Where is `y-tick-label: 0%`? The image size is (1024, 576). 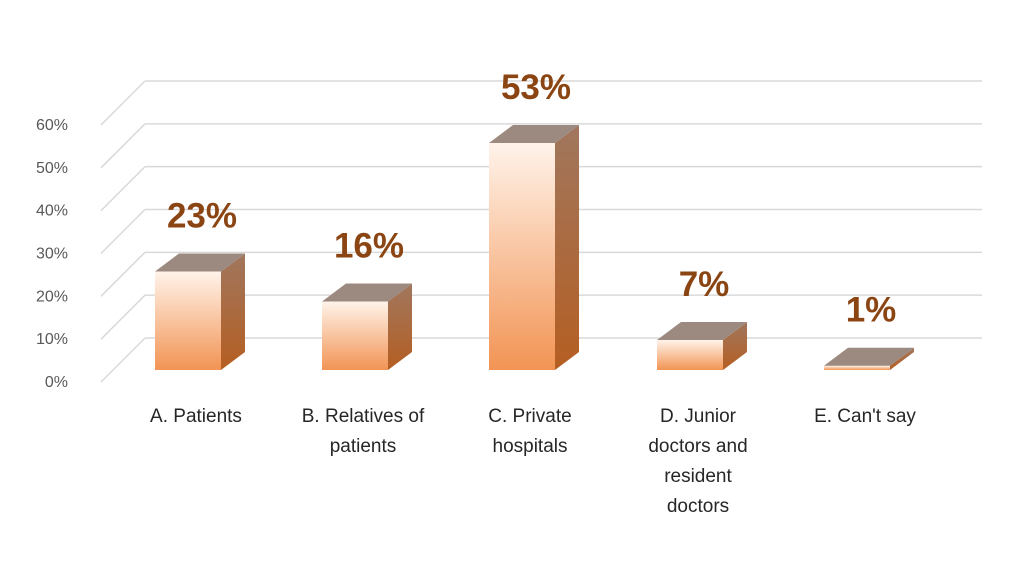 y-tick-label: 0% is located at coordinates (56, 382).